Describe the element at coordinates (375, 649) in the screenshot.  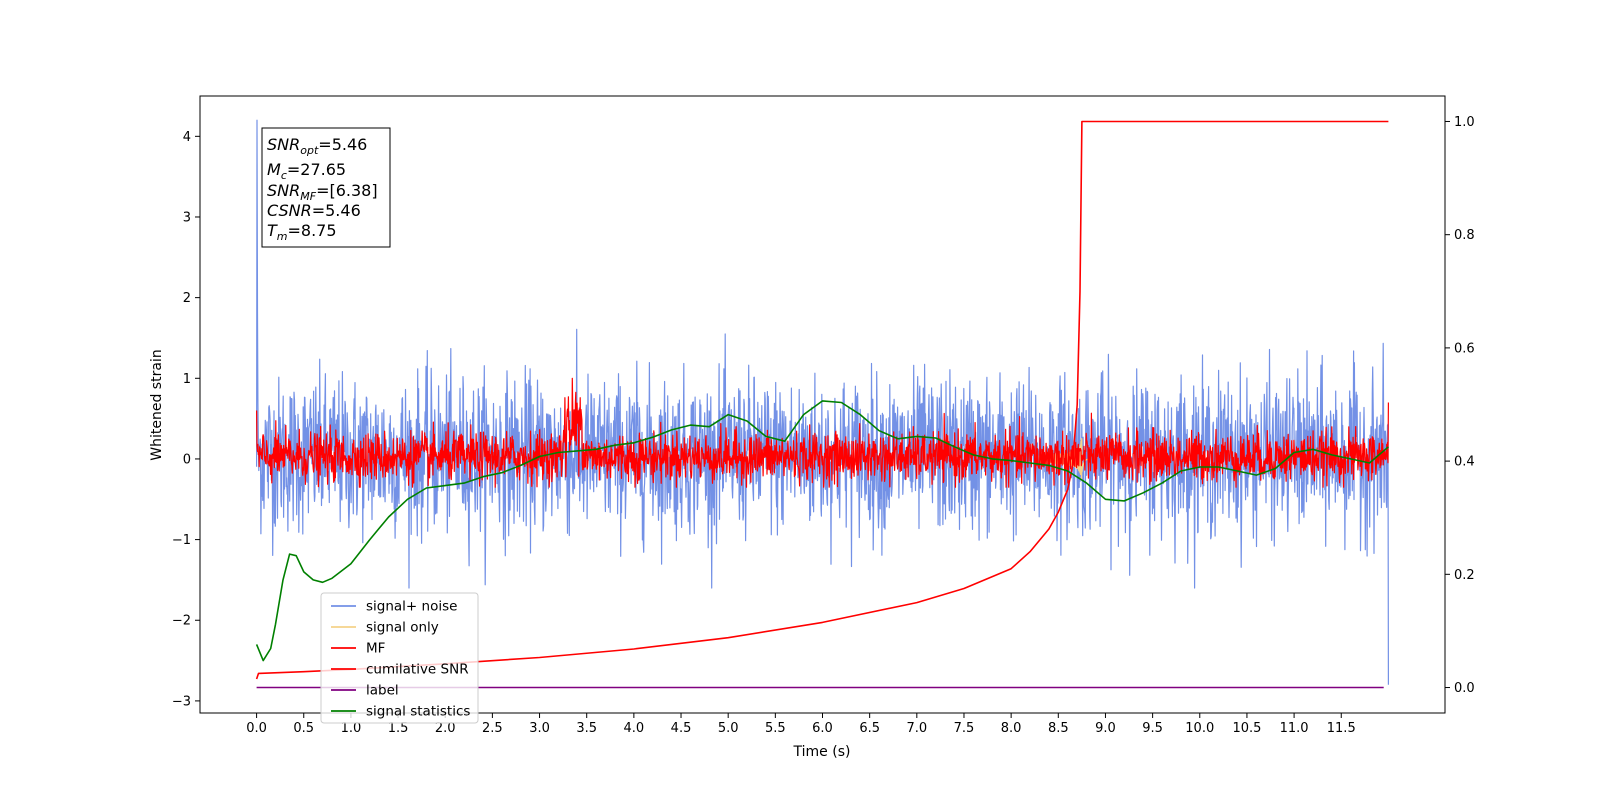
I see `legend-label-mf: MF` at that location.